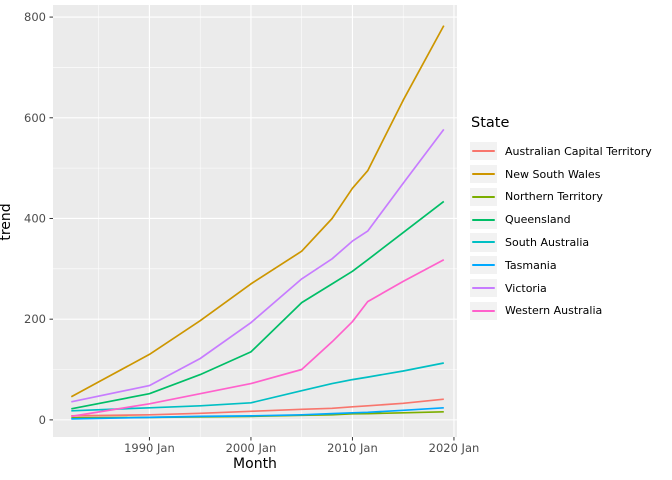  I want to click on series-line-tasmania, so click(257, 413).